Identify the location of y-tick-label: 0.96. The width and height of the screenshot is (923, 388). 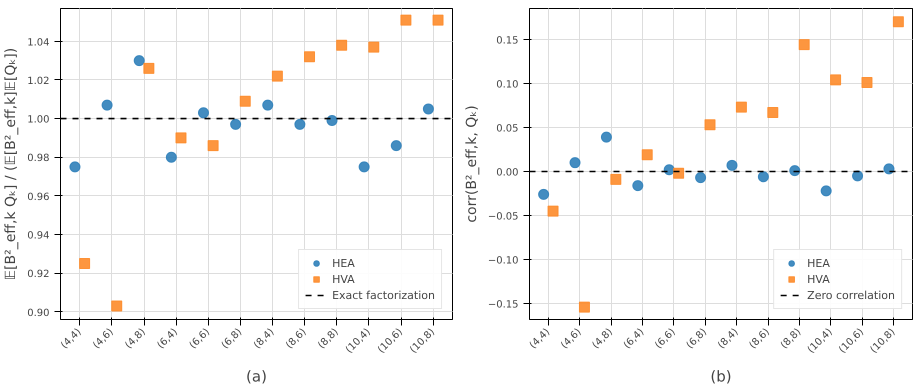
(38, 197).